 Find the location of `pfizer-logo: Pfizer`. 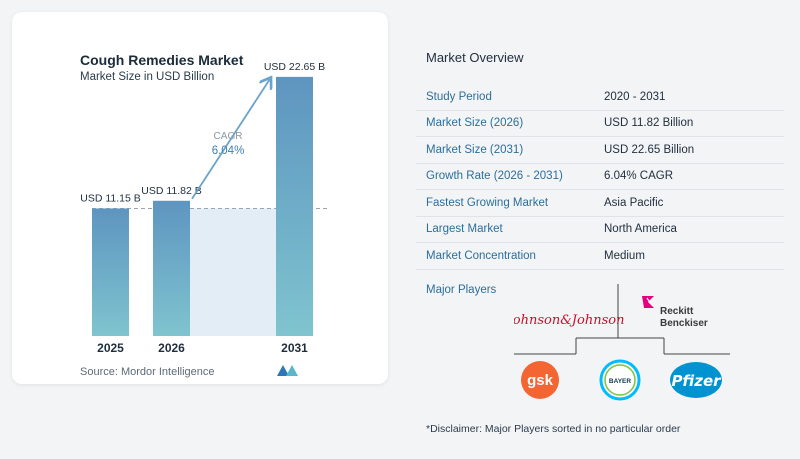

pfizer-logo: Pfizer is located at coordinates (696, 380).